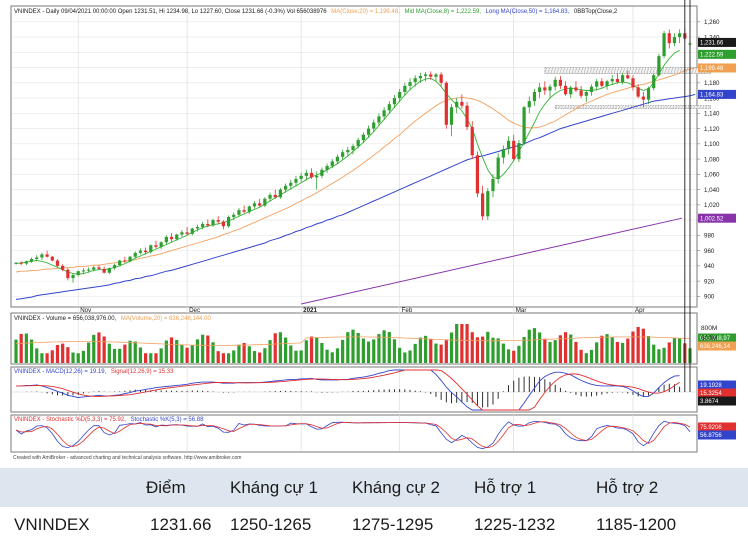 The width and height of the screenshot is (748, 543). What do you see at coordinates (52, 524) in the screenshot?
I see `row-name: VNINDEX` at bounding box center [52, 524].